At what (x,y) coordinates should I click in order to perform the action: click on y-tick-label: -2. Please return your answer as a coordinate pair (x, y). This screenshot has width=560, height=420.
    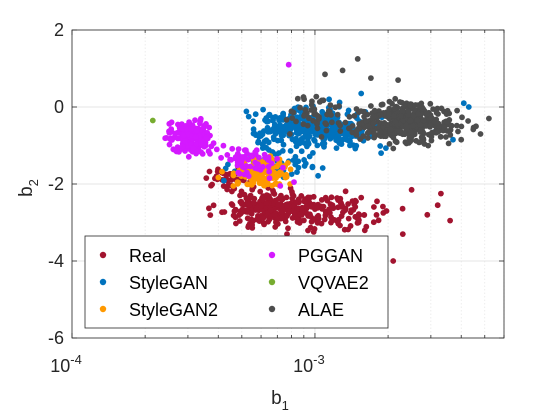
    Looking at the image, I should click on (56, 184).